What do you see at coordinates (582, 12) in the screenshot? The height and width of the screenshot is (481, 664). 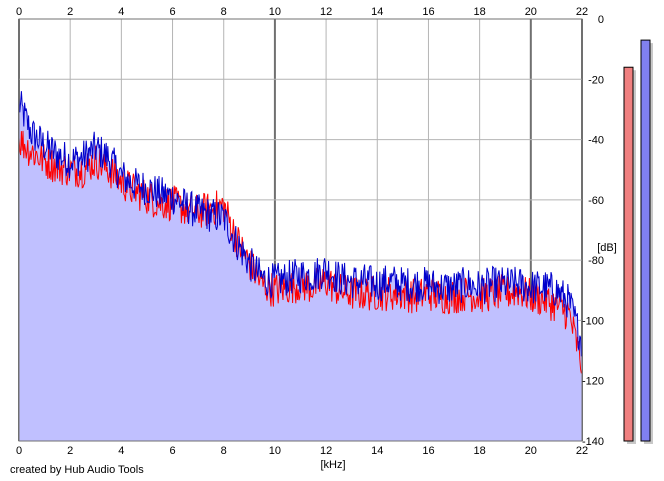 I see `x-tick-label-top: 22` at bounding box center [582, 12].